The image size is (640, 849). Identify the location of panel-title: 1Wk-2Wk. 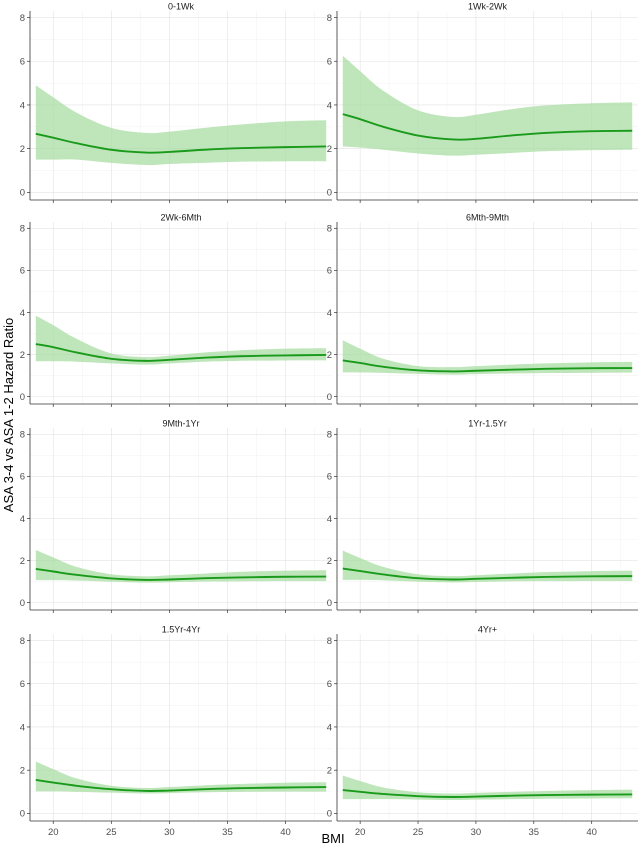
(487, 7).